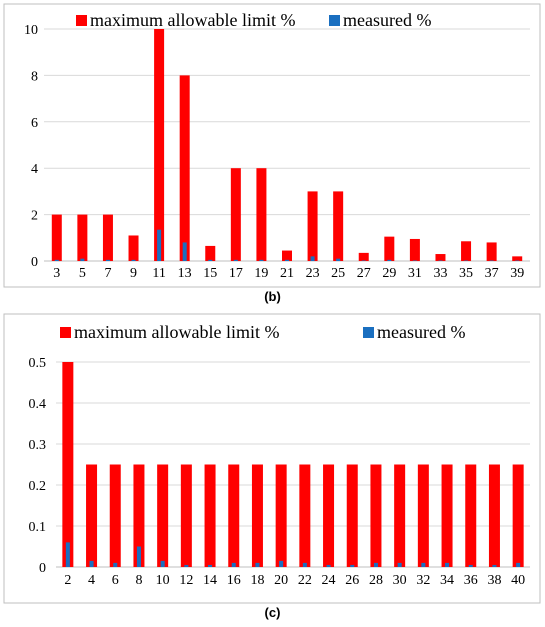 The width and height of the screenshot is (545, 627). What do you see at coordinates (273, 612) in the screenshot?
I see `panel-c-caption: (c)` at bounding box center [273, 612].